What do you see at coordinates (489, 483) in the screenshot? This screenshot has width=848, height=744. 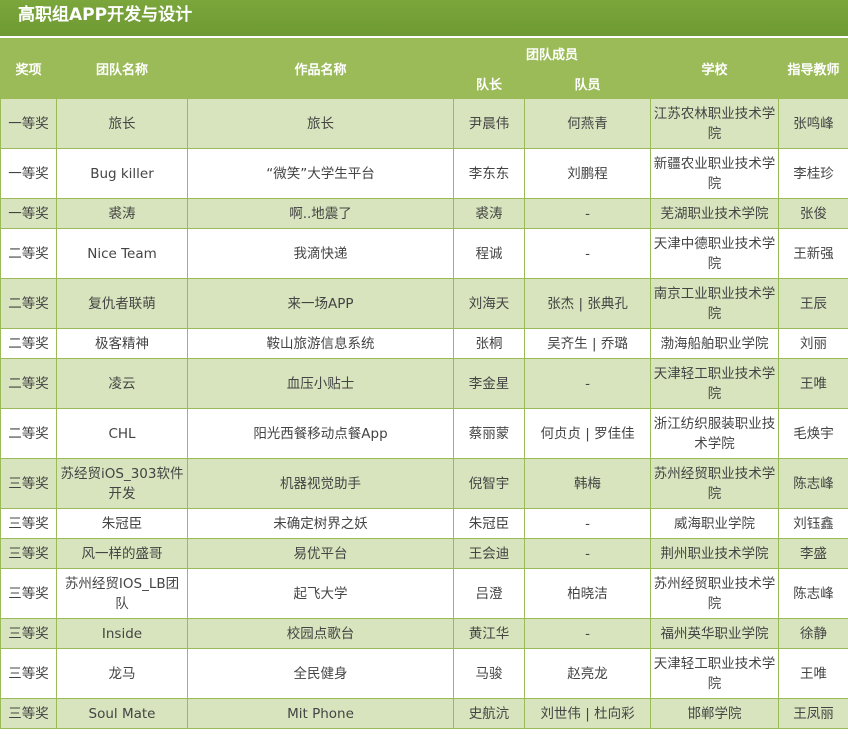 I see `cell-leader: 倪智宇` at bounding box center [489, 483].